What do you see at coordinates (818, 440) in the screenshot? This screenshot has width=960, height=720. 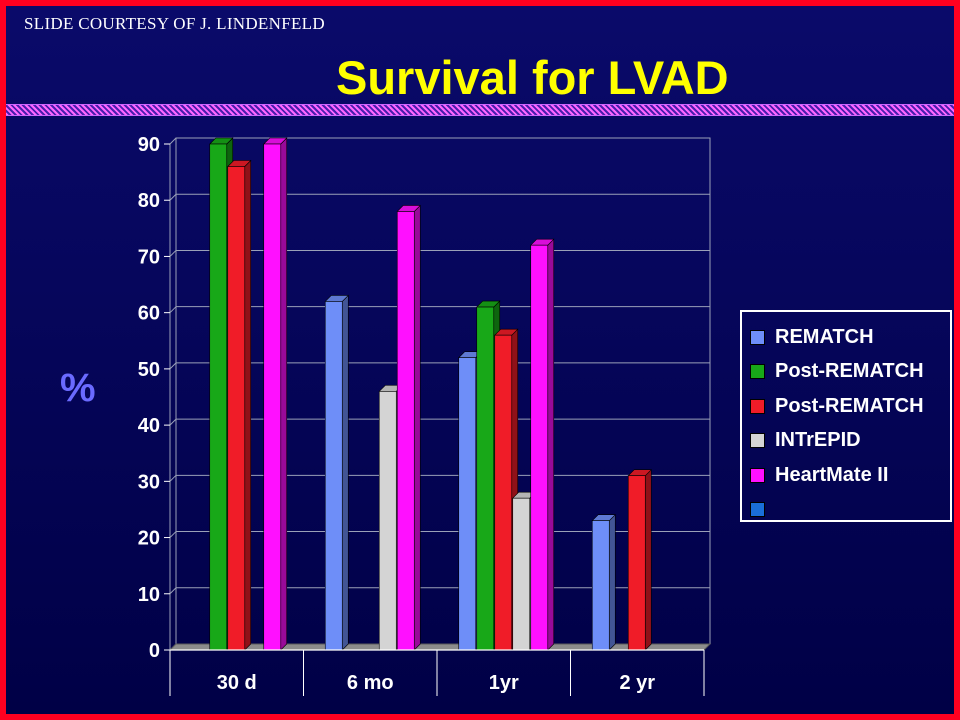 I see `legend-label: INTrEPID` at bounding box center [818, 440].